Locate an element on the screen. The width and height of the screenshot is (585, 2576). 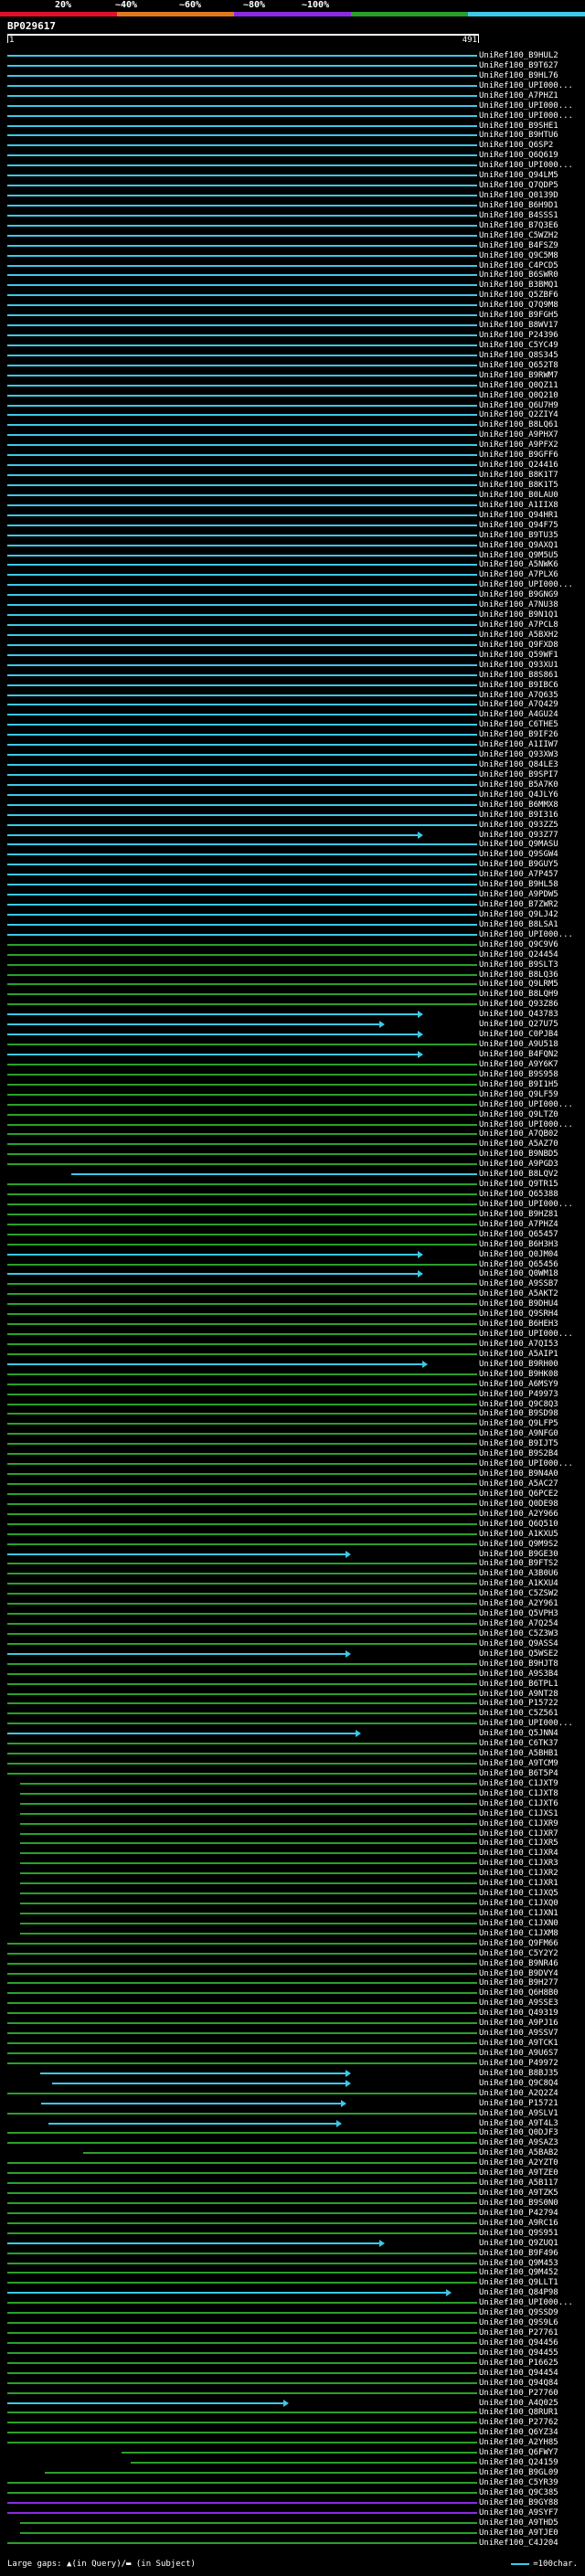
hit-row: UniRef100_B9F496 is located at coordinates (293, 2254).